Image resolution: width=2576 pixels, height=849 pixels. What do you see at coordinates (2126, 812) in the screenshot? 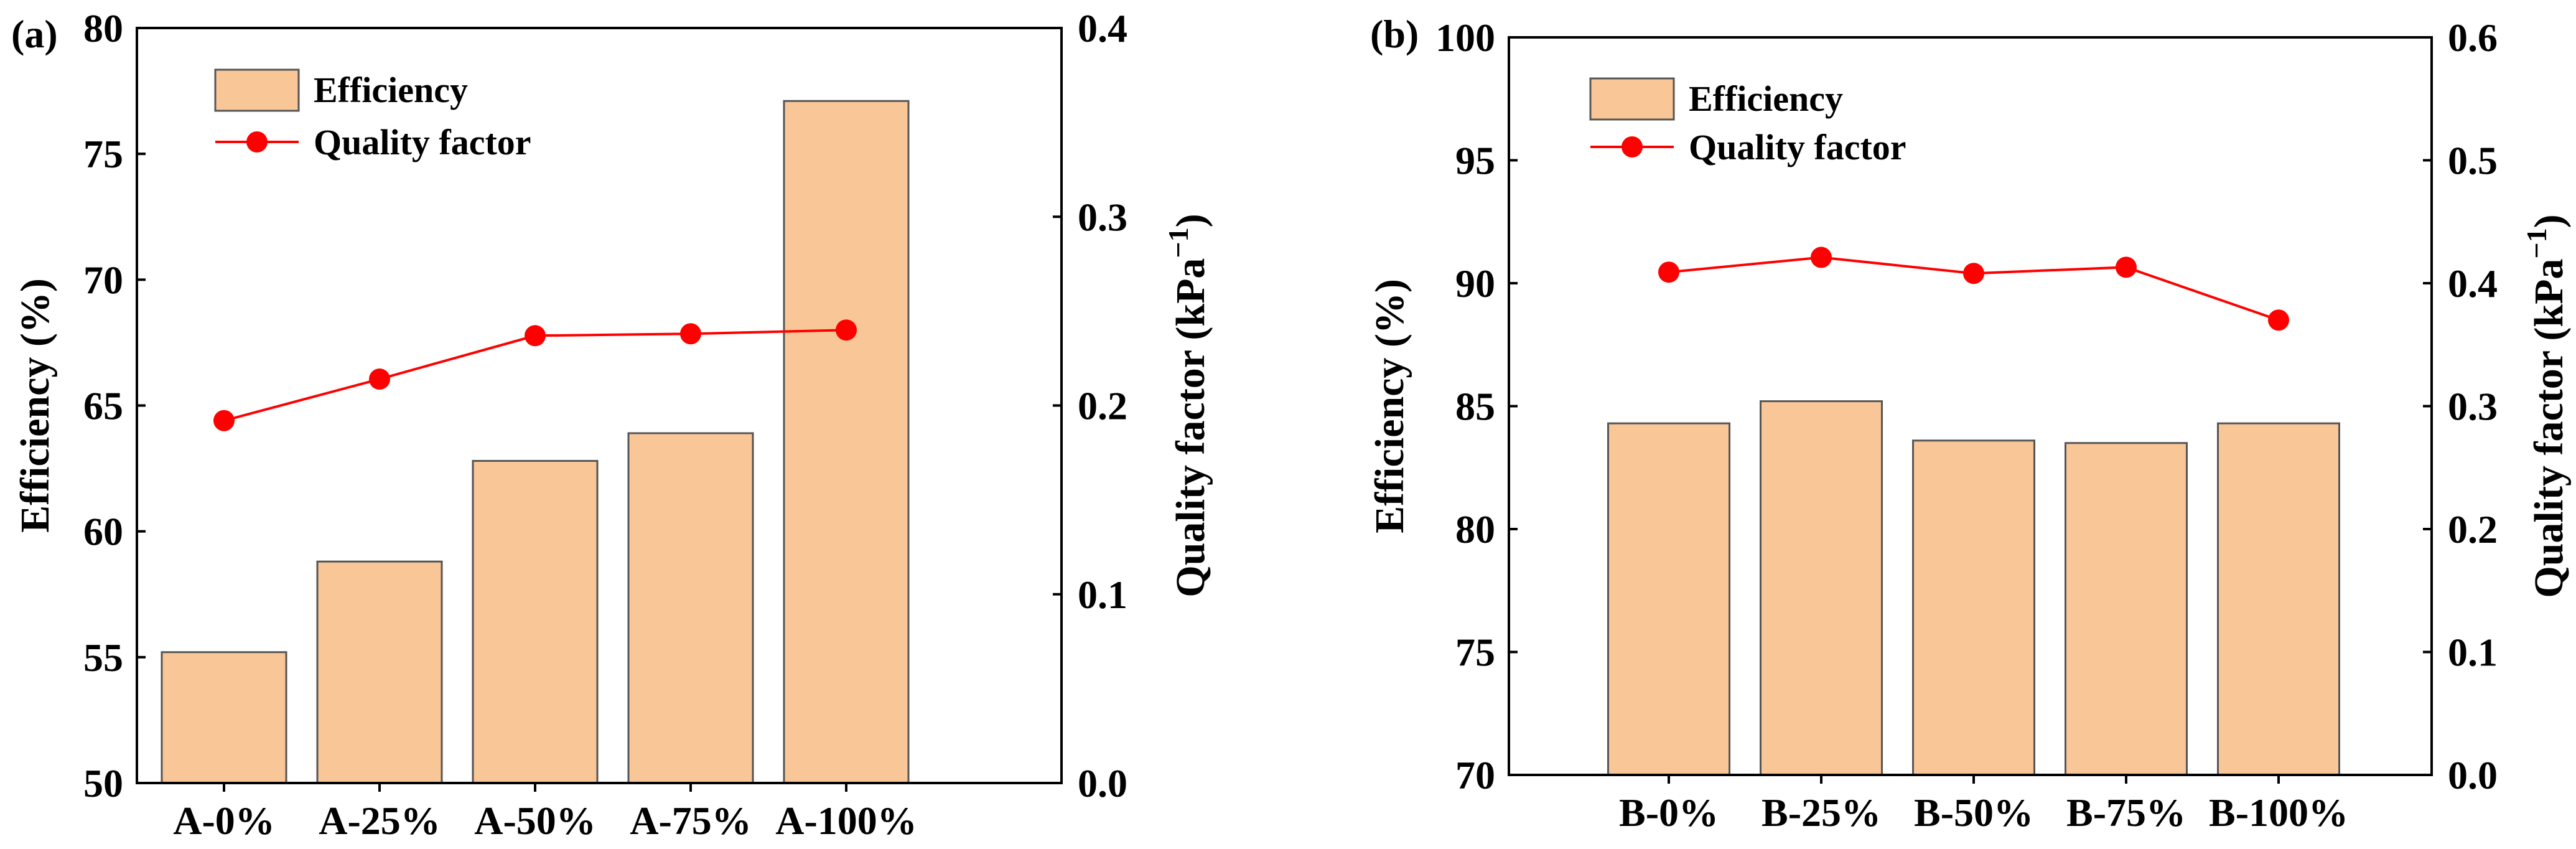
I see `x-tick-label: B-75%` at bounding box center [2126, 812].